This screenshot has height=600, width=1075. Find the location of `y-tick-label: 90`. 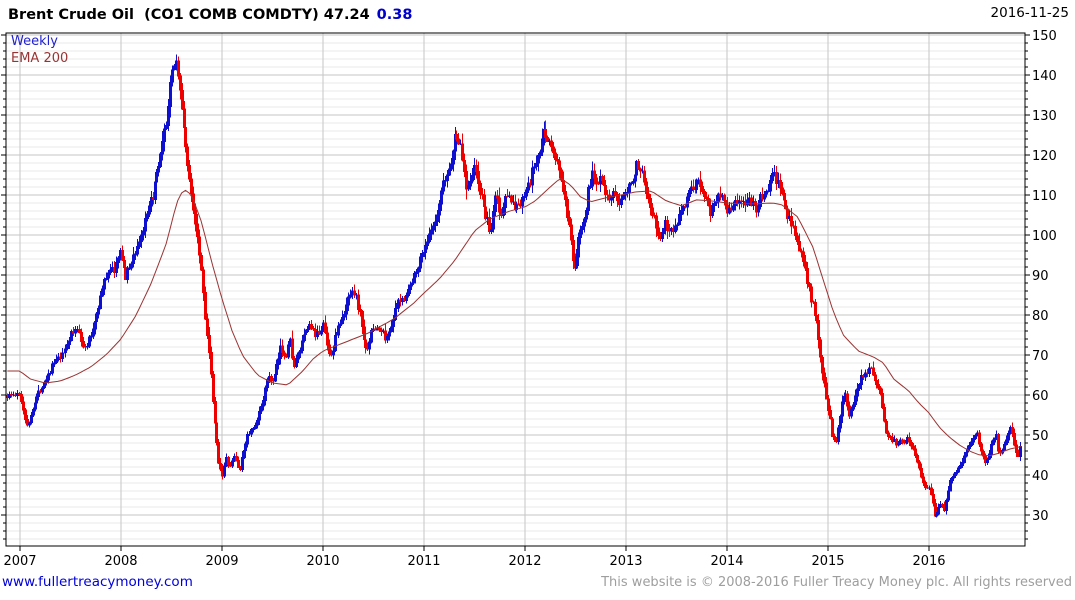

y-tick-label: 90 is located at coordinates (1040, 276).